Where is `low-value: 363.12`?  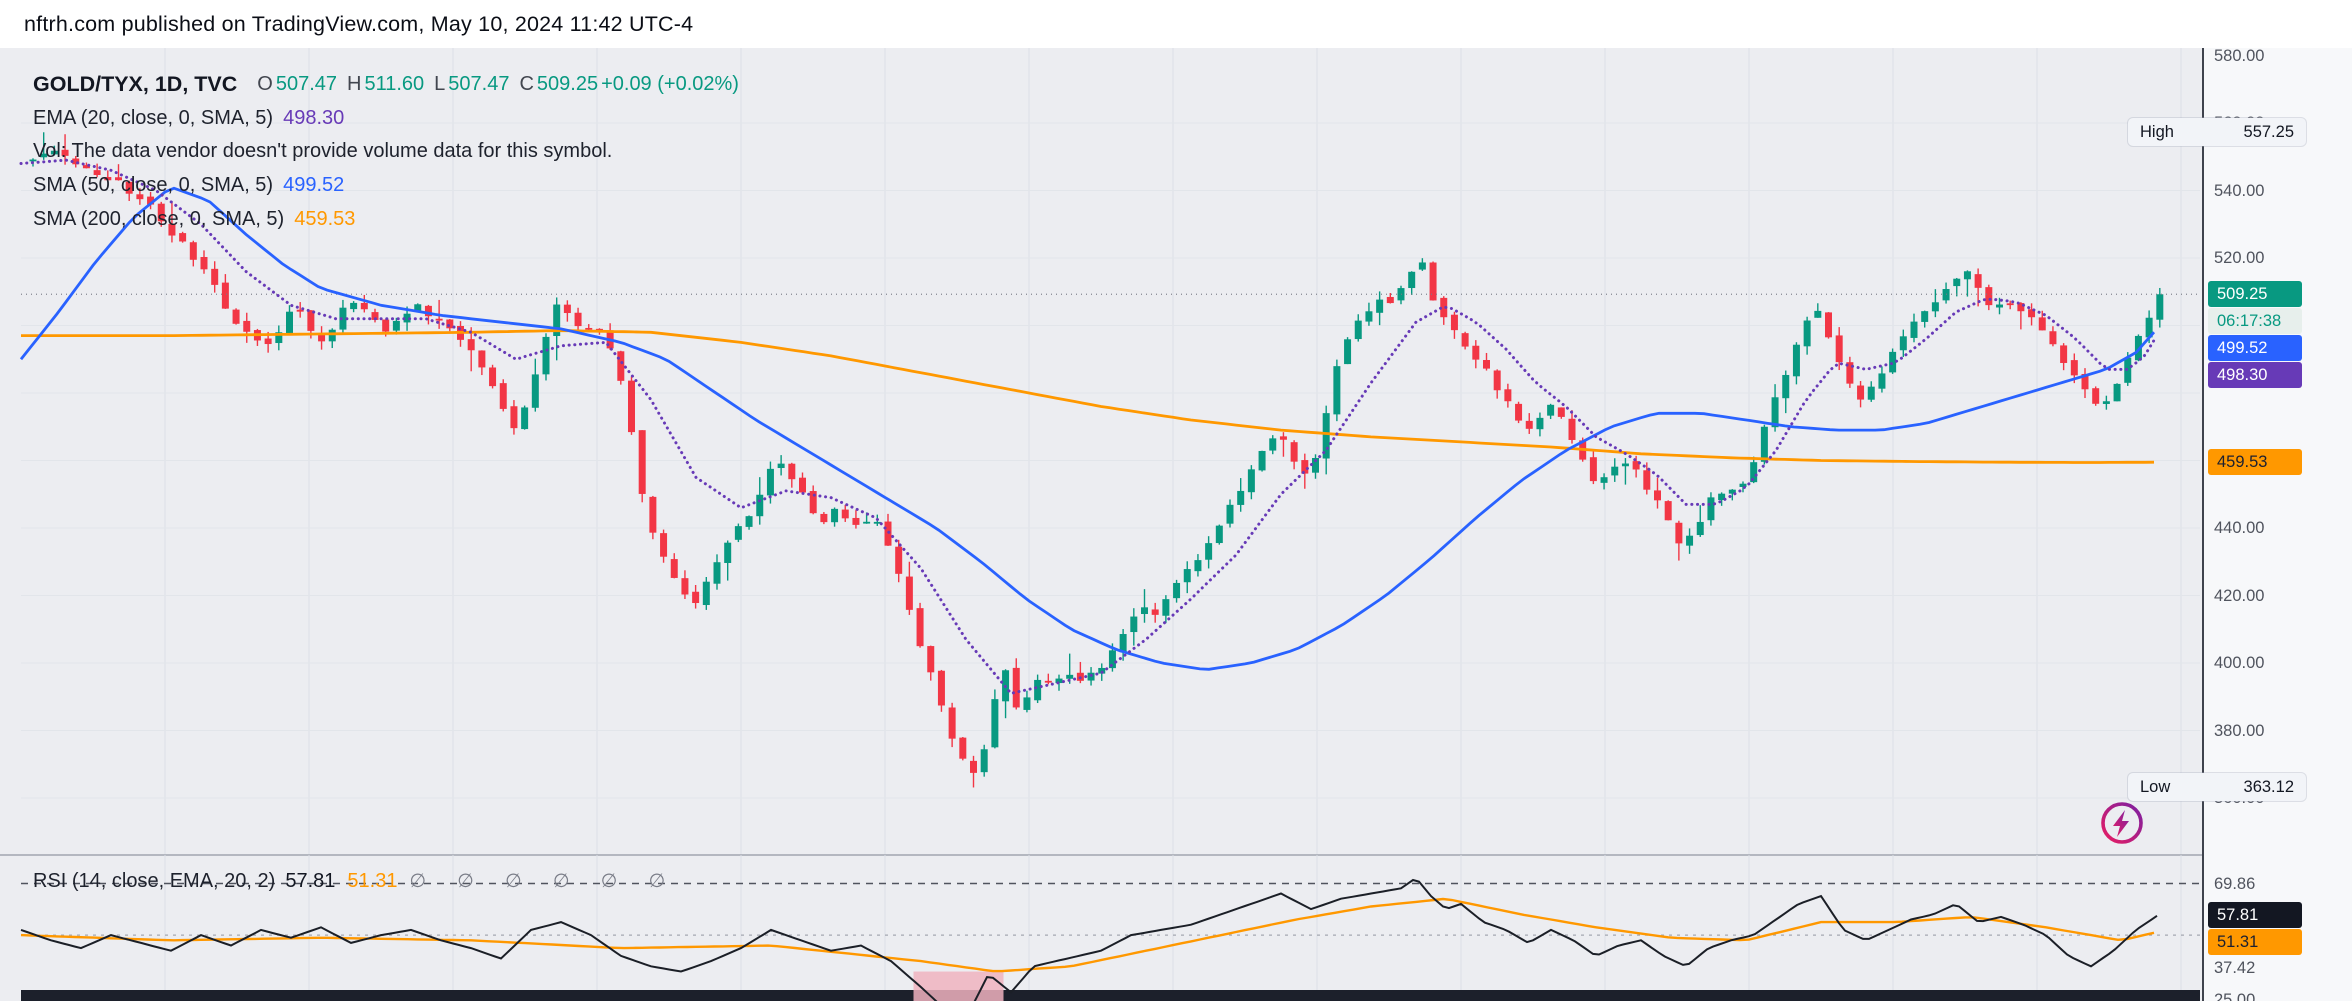 low-value: 363.12 is located at coordinates (2268, 786).